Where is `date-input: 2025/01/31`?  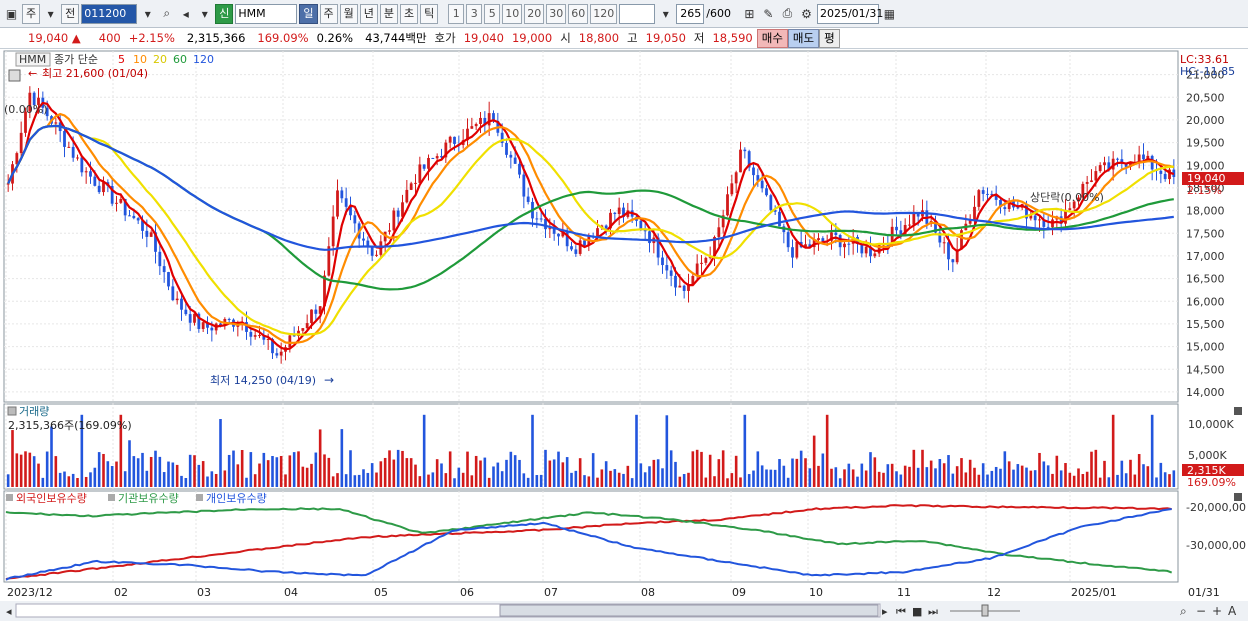
date-input: 2025/01/31 is located at coordinates (849, 13).